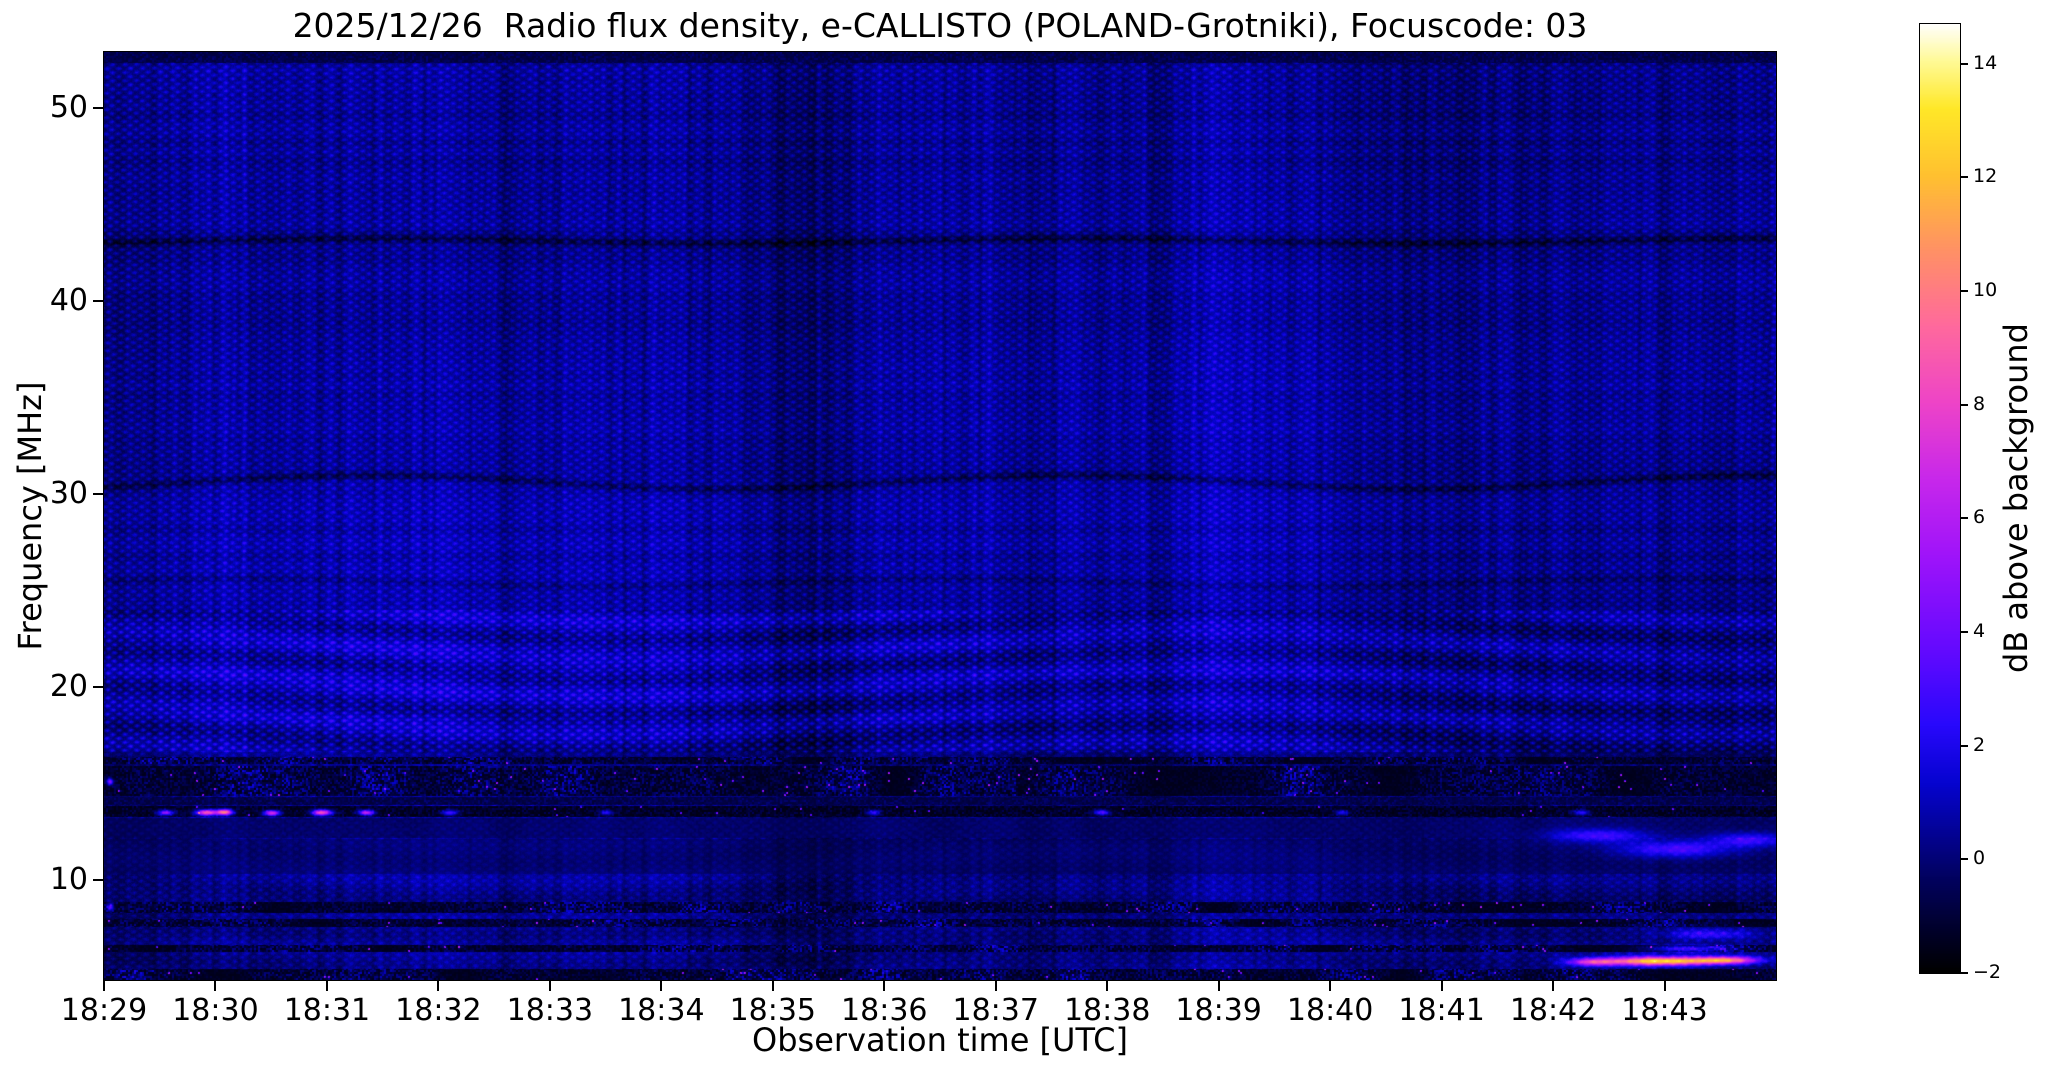  I want to click on colorbar-tick-label: 10, so click(1985, 290).